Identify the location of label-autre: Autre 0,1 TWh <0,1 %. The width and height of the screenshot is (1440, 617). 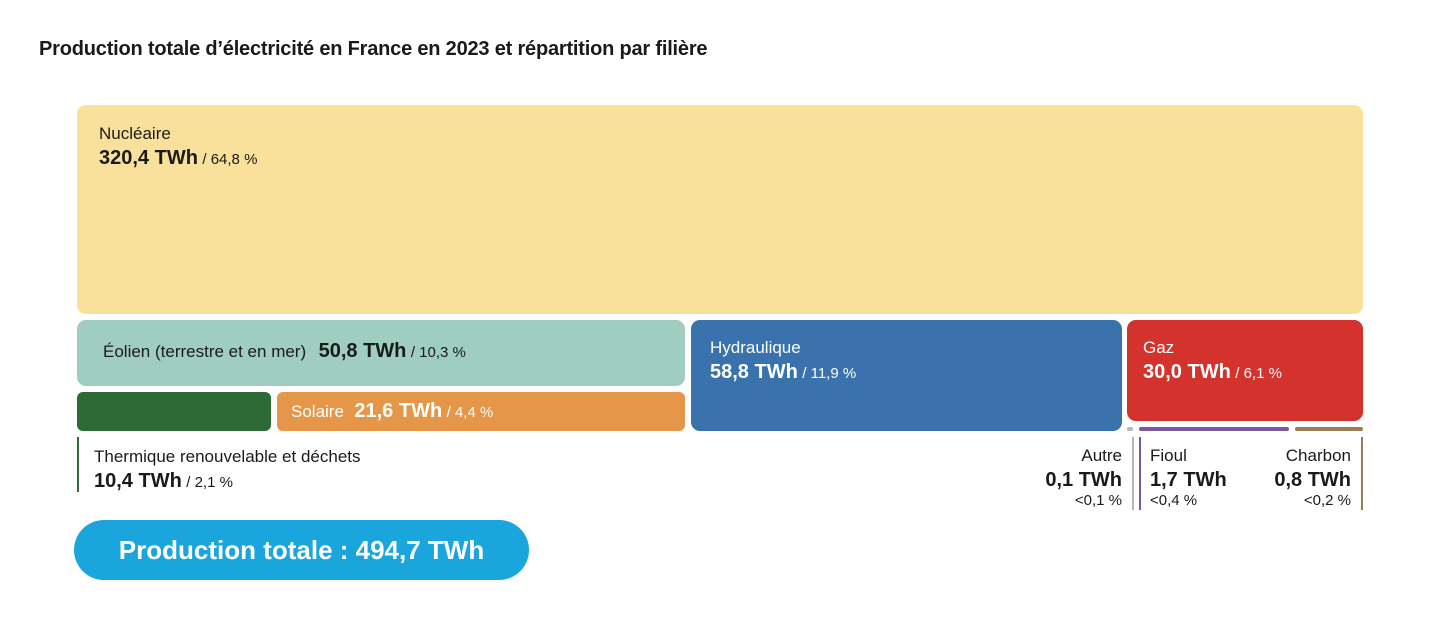
(1083, 477).